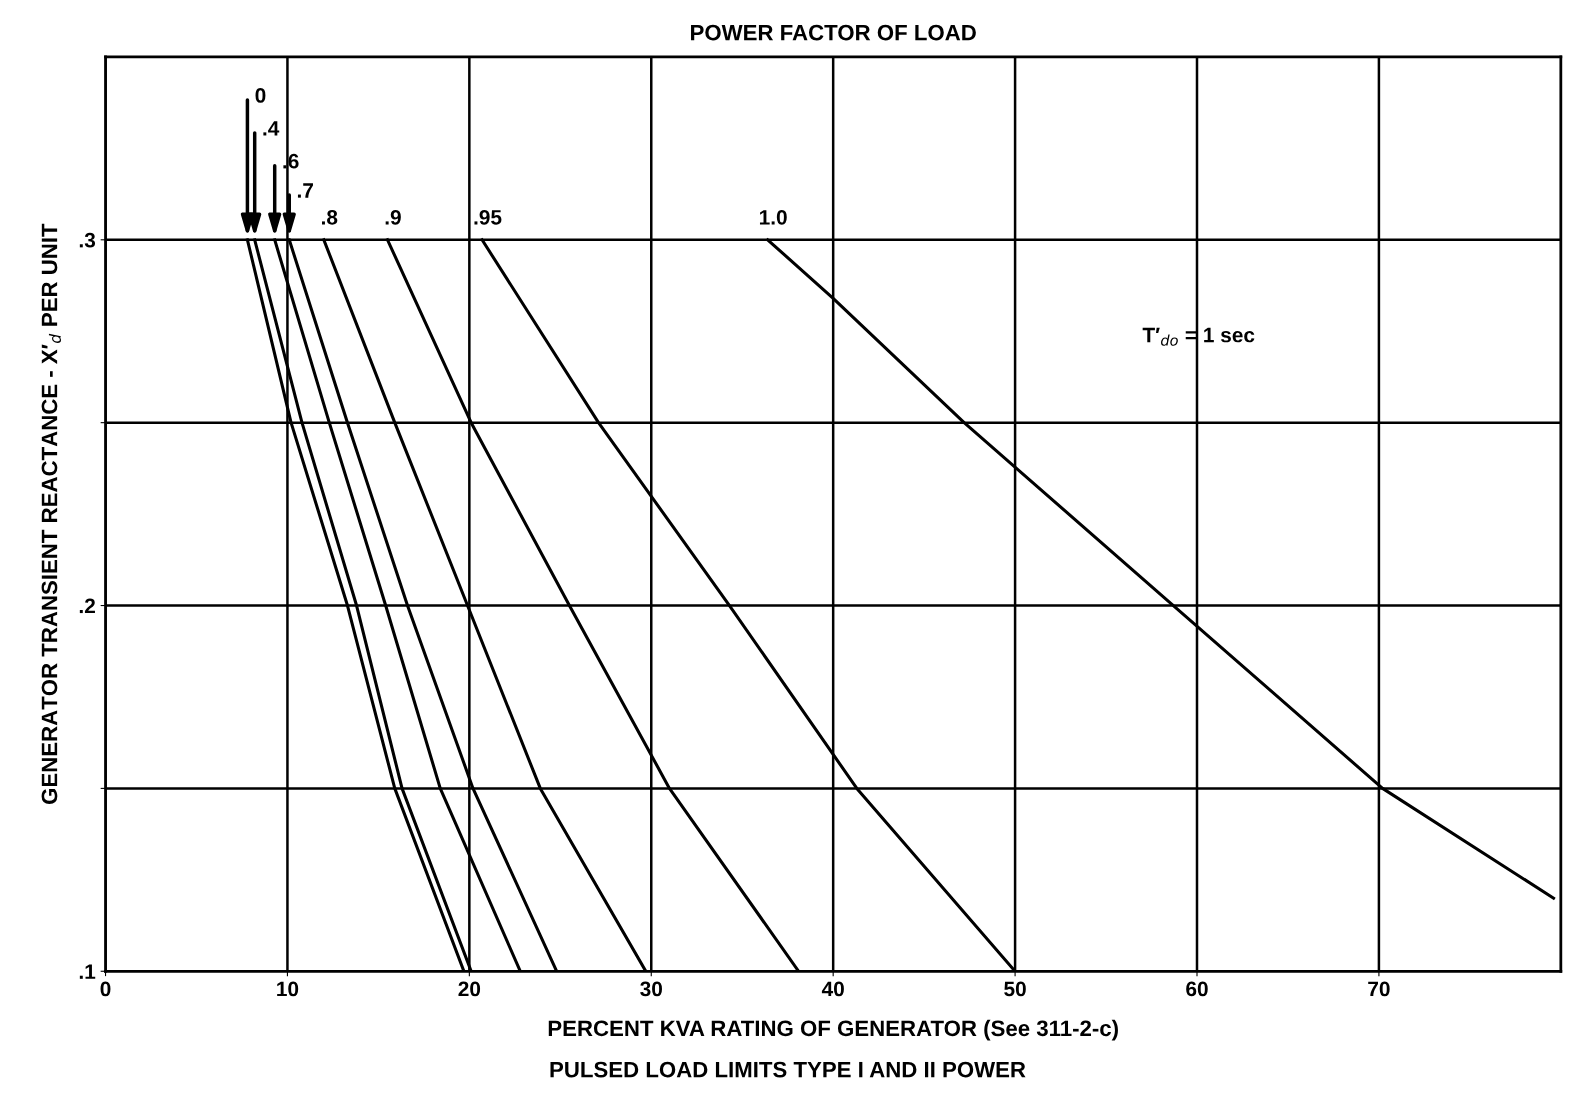 The image size is (1575, 1095). Describe the element at coordinates (788, 1069) in the screenshot. I see `text: PULSED LOAD LIMITS TYPE I AND II POWER` at that location.